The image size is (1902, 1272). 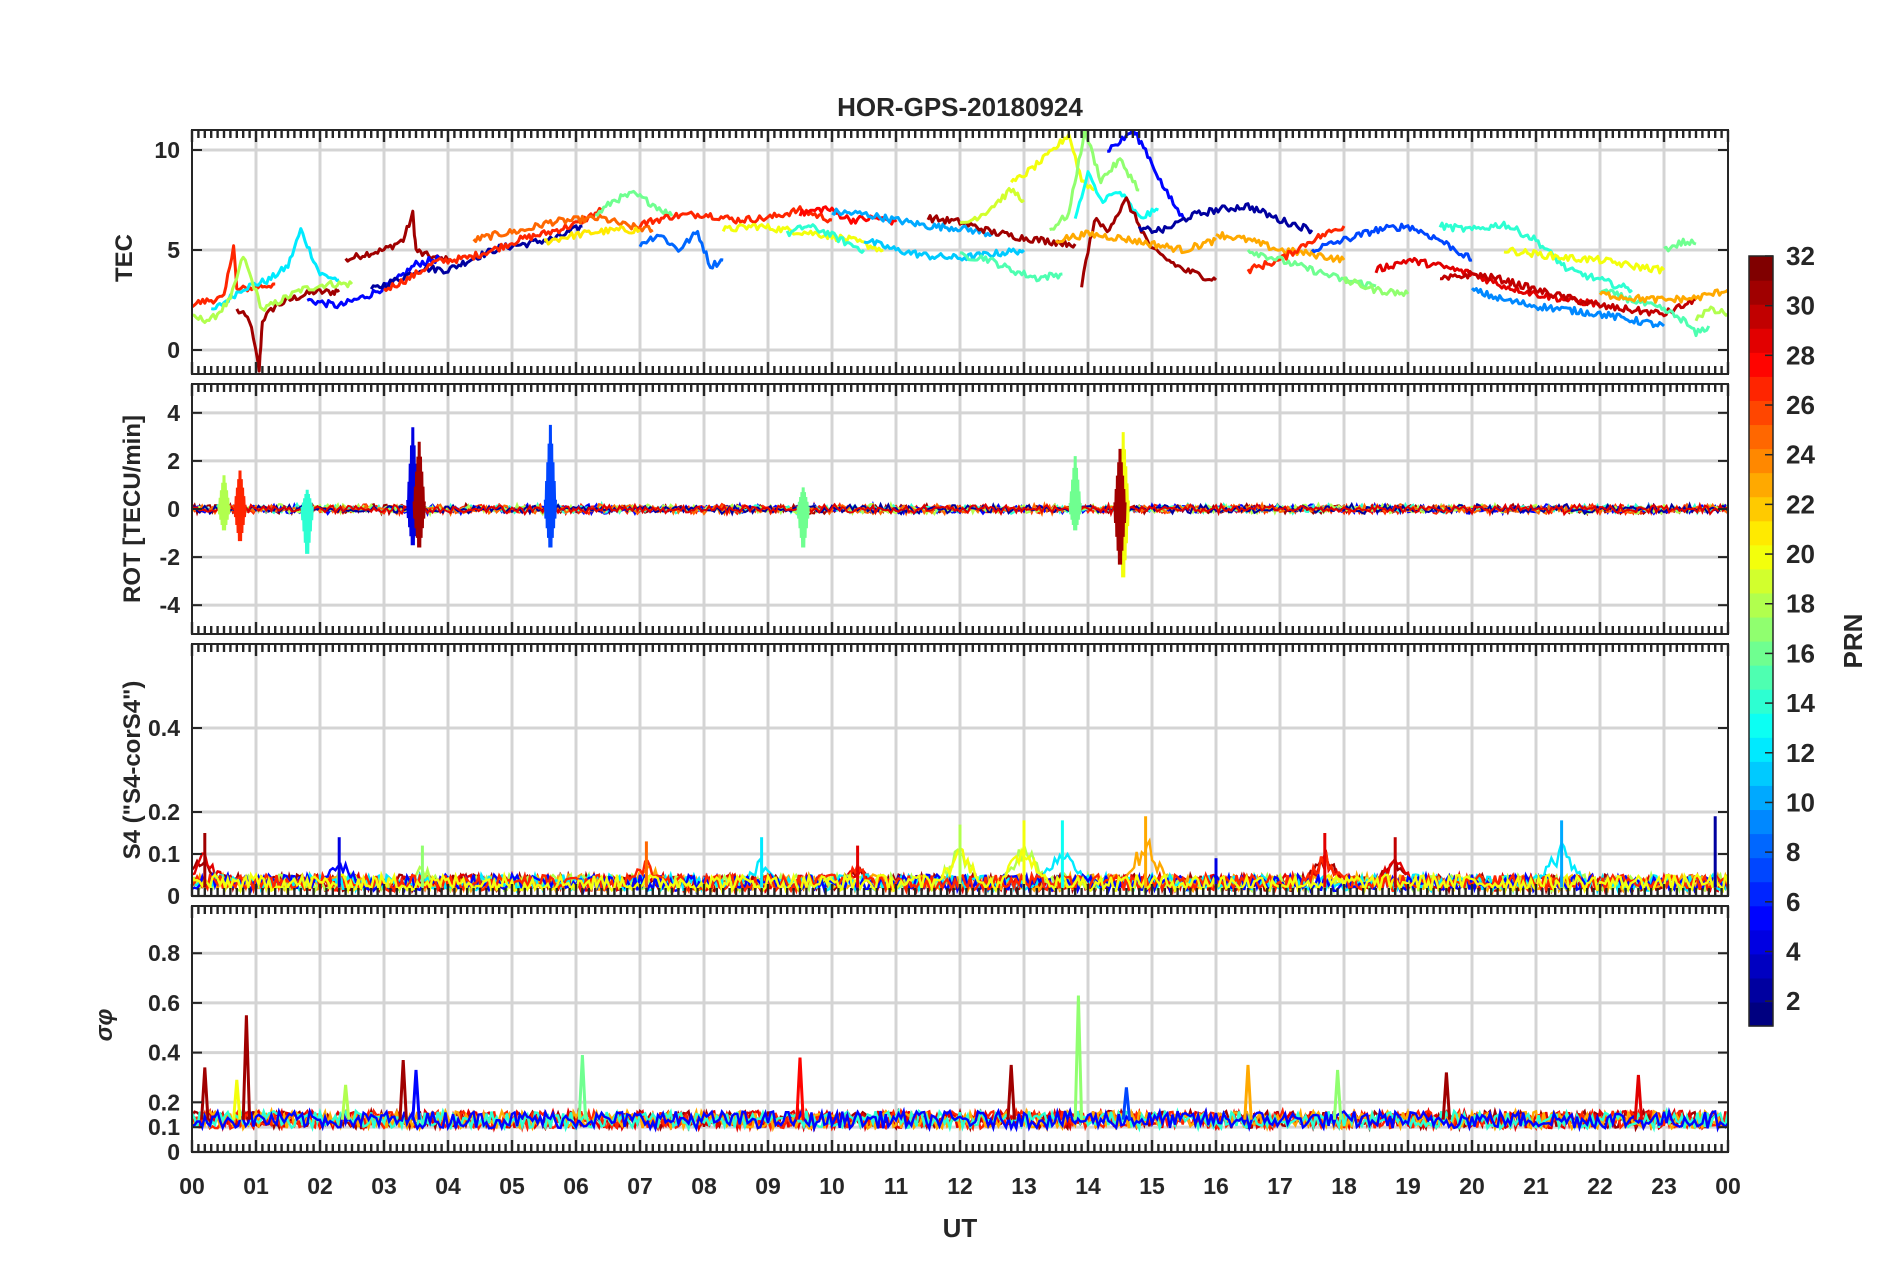 What do you see at coordinates (1472, 1186) in the screenshot?
I see `x-tick-label: 20` at bounding box center [1472, 1186].